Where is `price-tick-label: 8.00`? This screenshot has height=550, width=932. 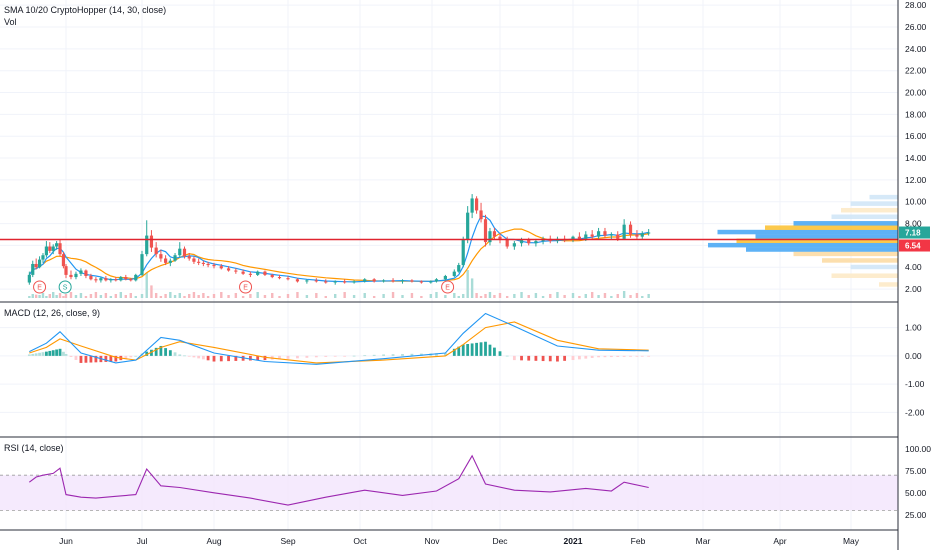
price-tick-label: 8.00 is located at coordinates (913, 224).